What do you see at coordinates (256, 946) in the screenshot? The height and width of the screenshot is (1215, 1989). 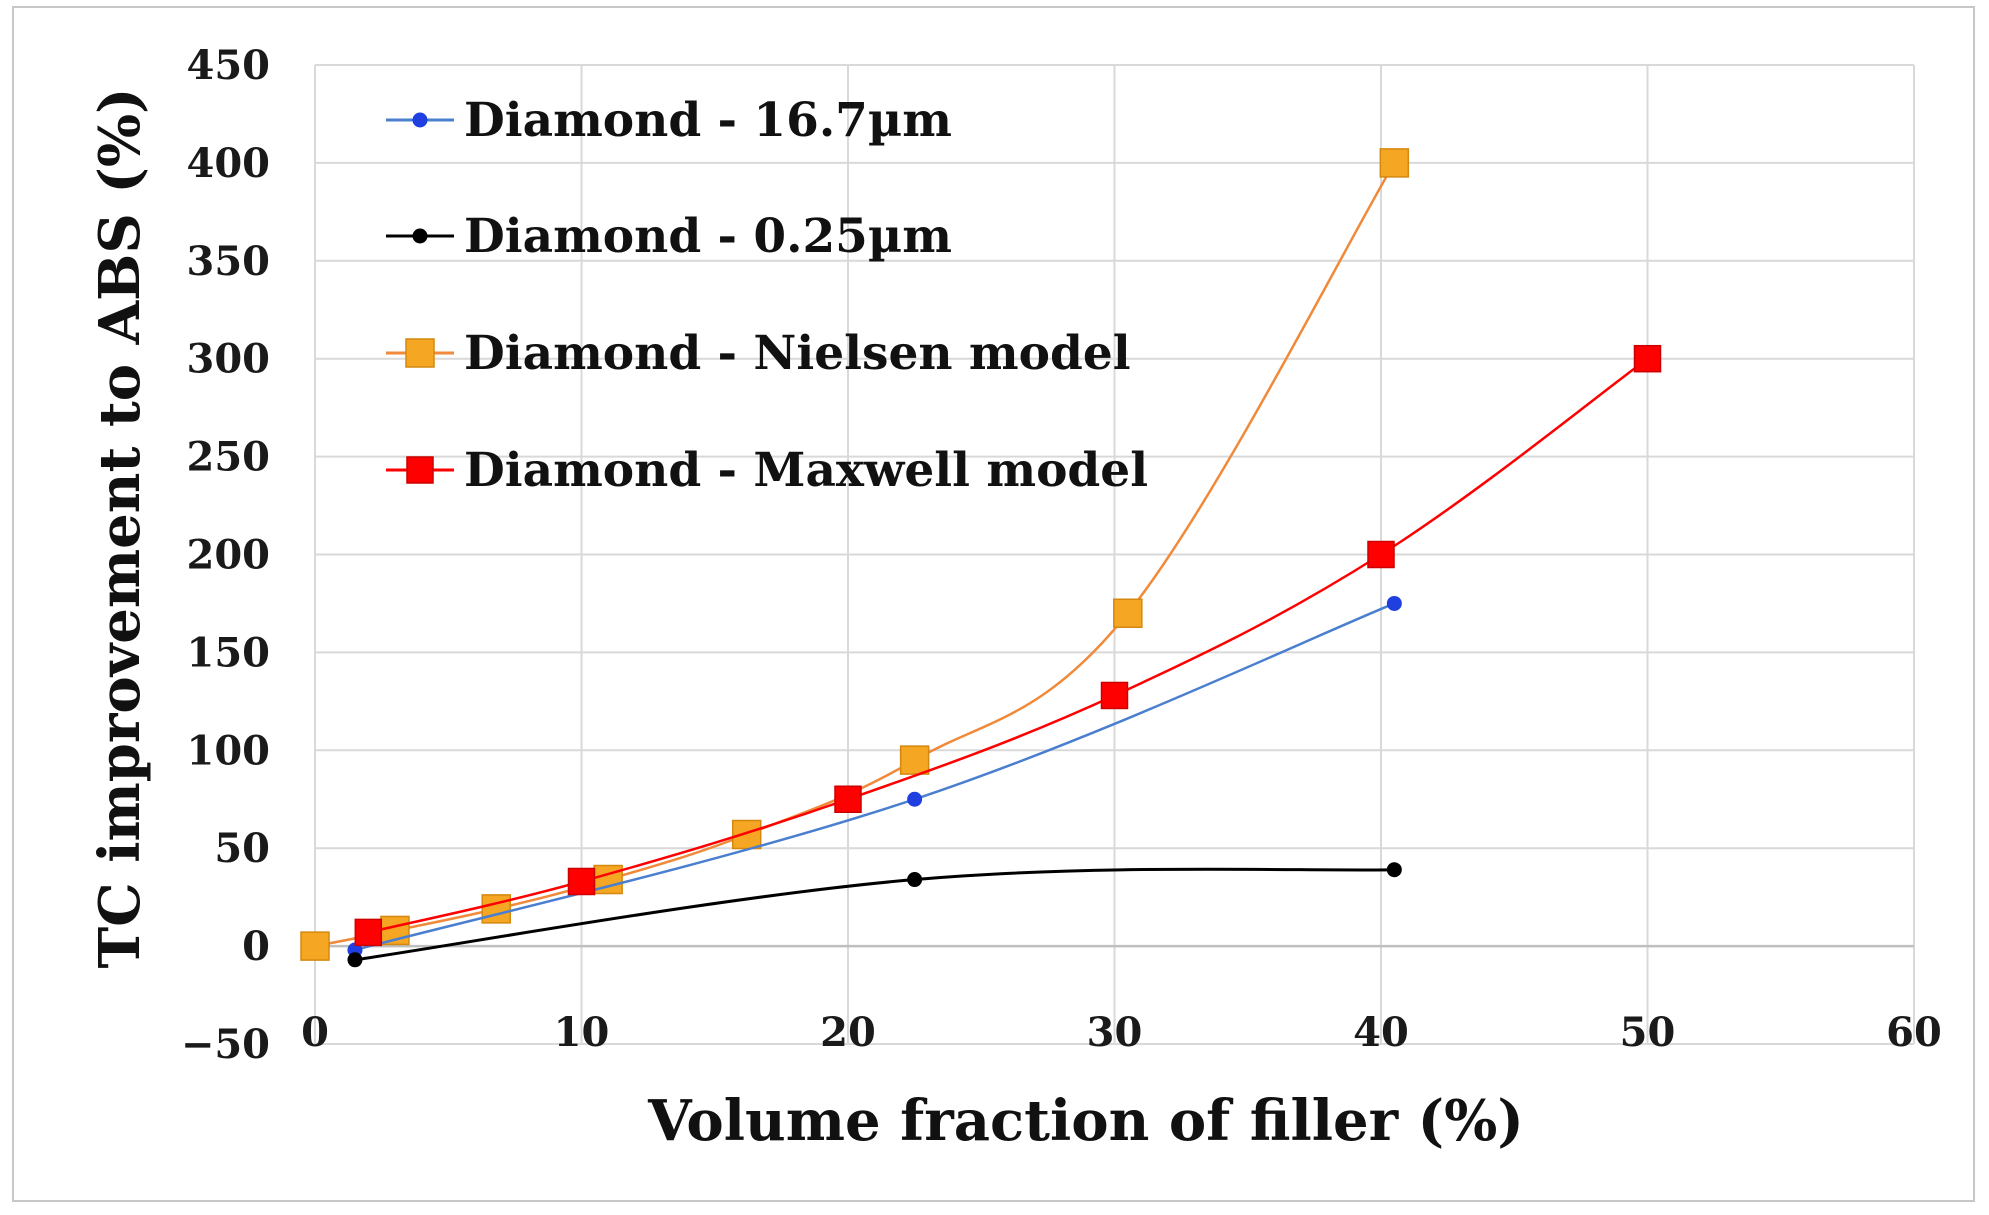 I see `y-tick-label: 0` at bounding box center [256, 946].